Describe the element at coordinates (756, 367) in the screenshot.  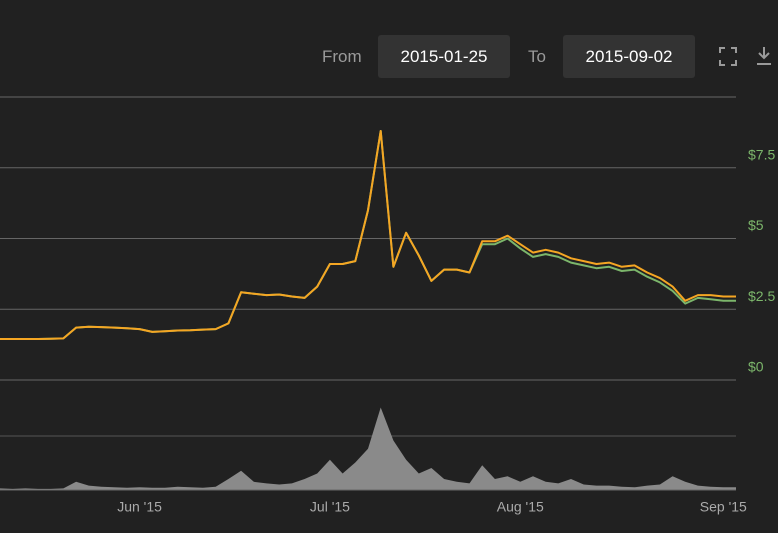
I see `y-tick-label: $0` at that location.